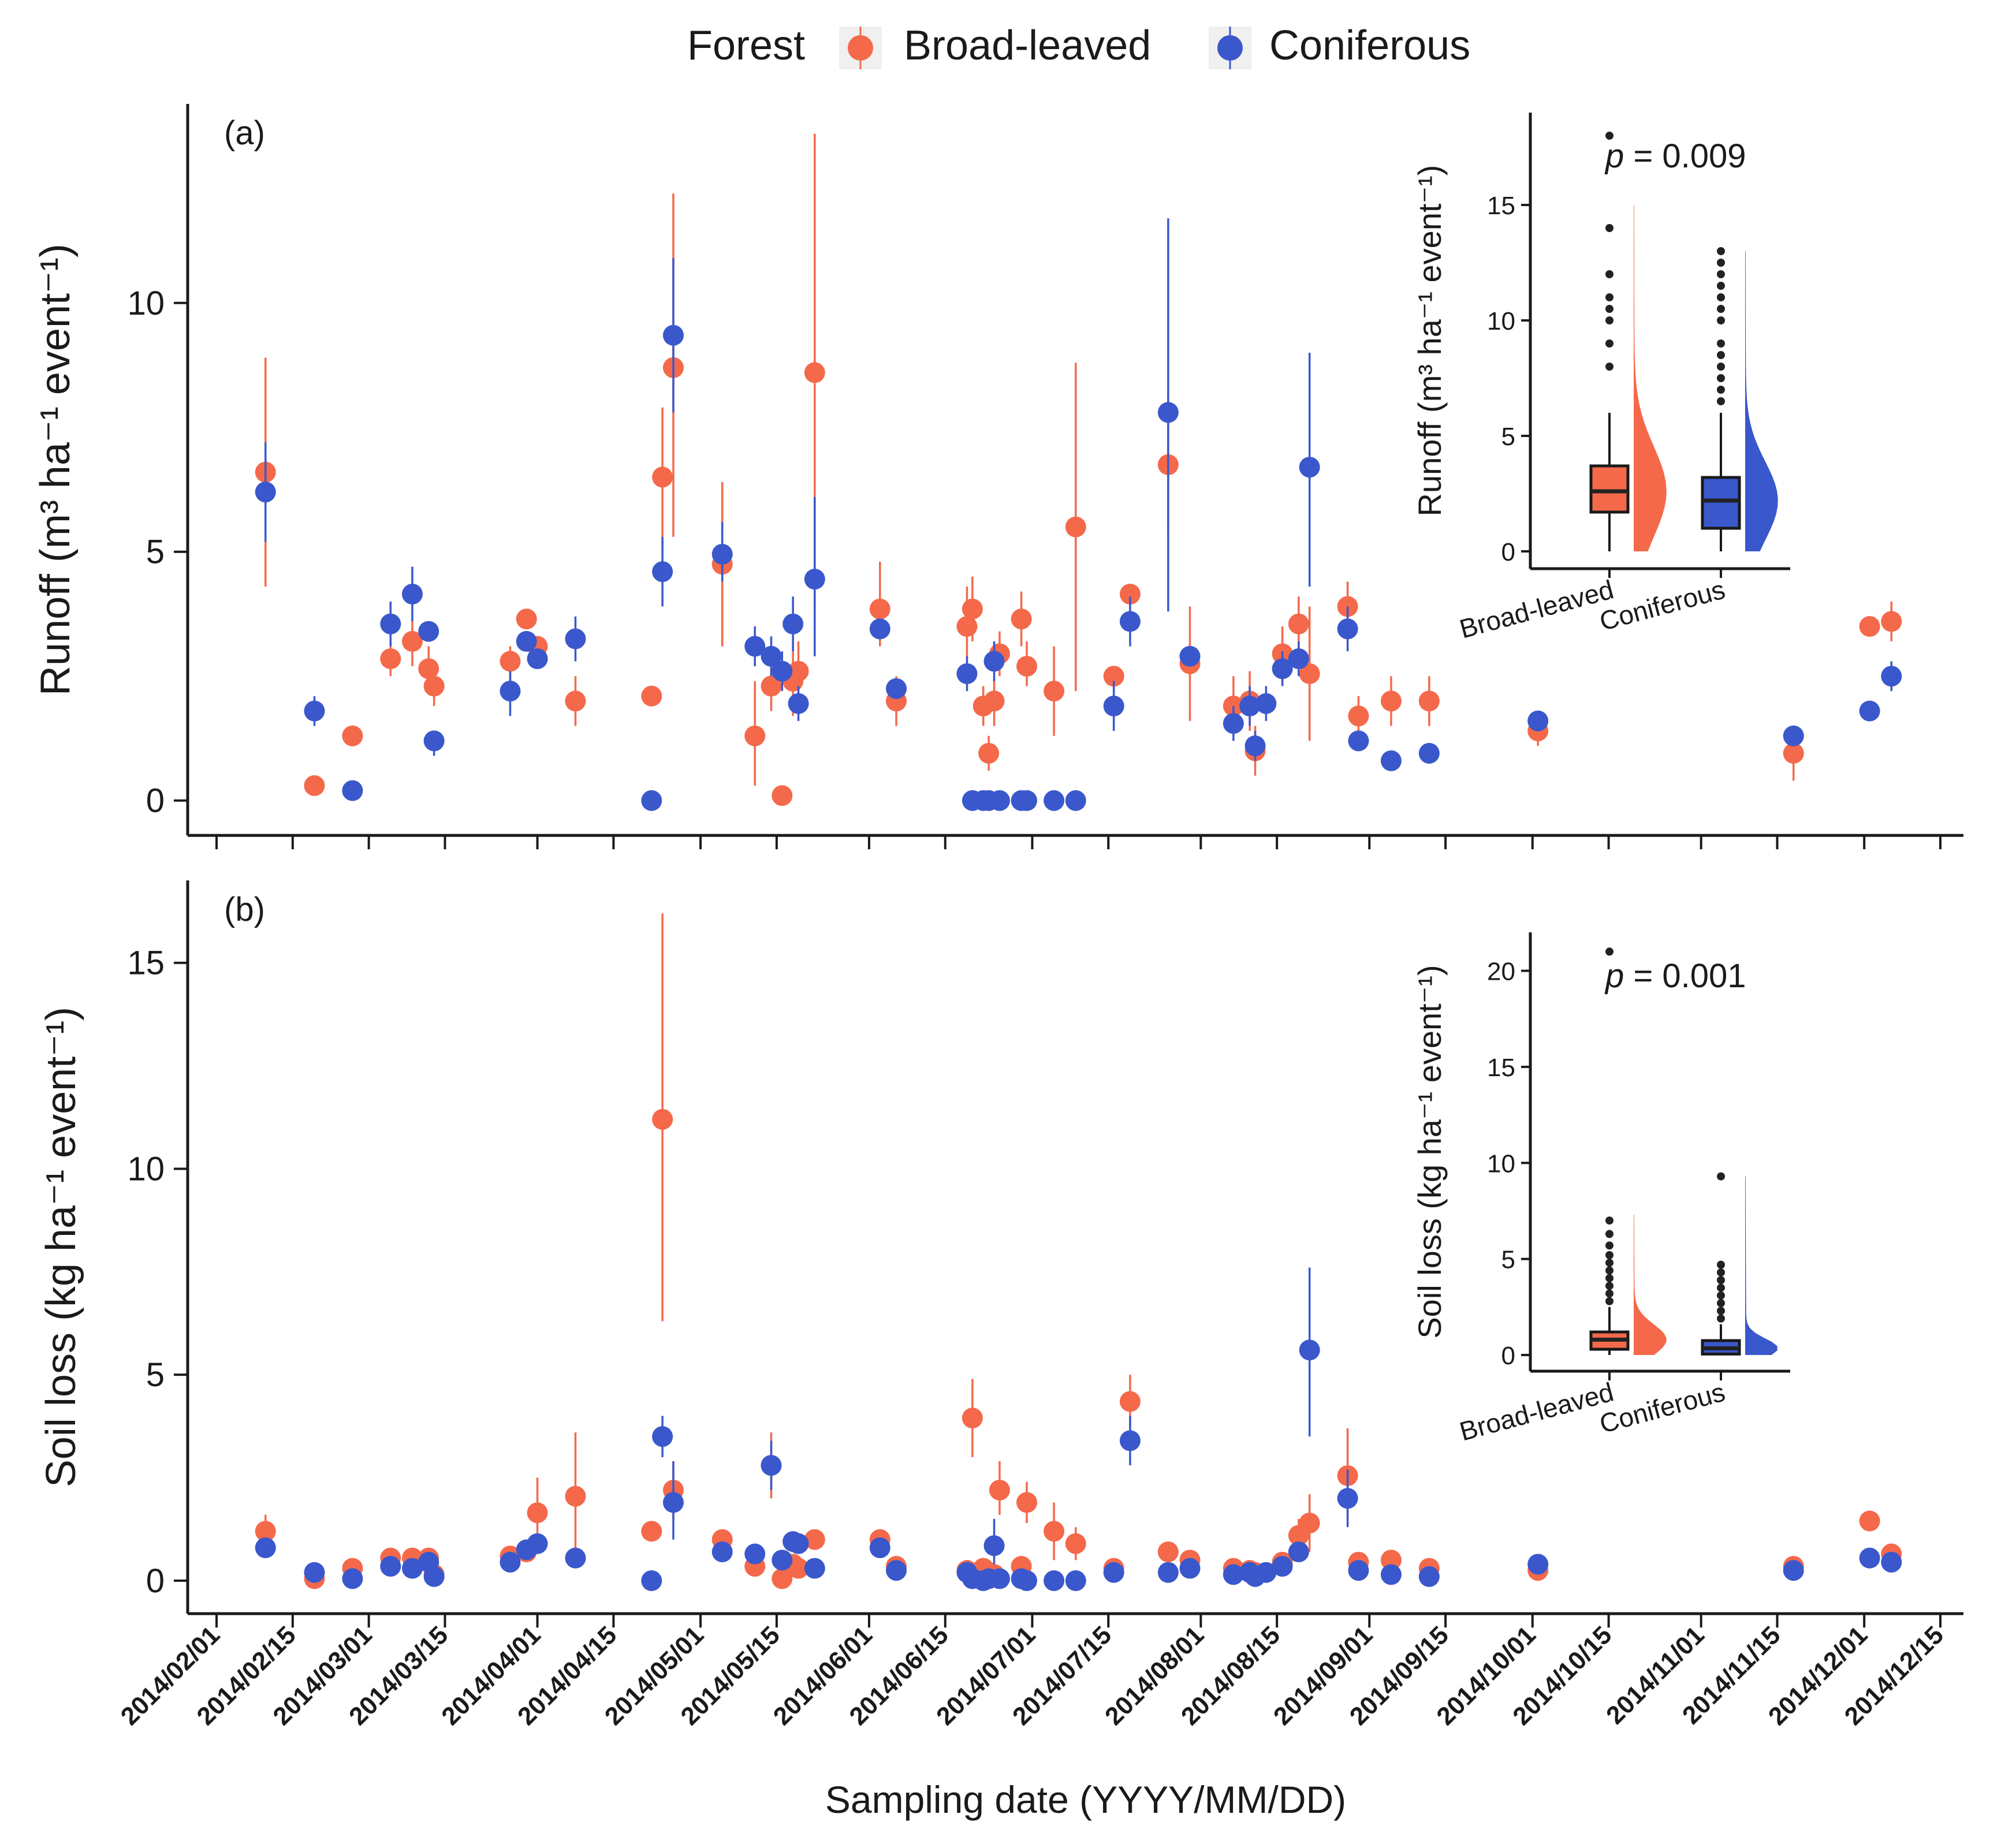 This screenshot has width=2016, height=1829. What do you see at coordinates (55, 470) in the screenshot?
I see `y-axis-title: Runoff (m³ ha⁻¹ event⁻¹)` at bounding box center [55, 470].